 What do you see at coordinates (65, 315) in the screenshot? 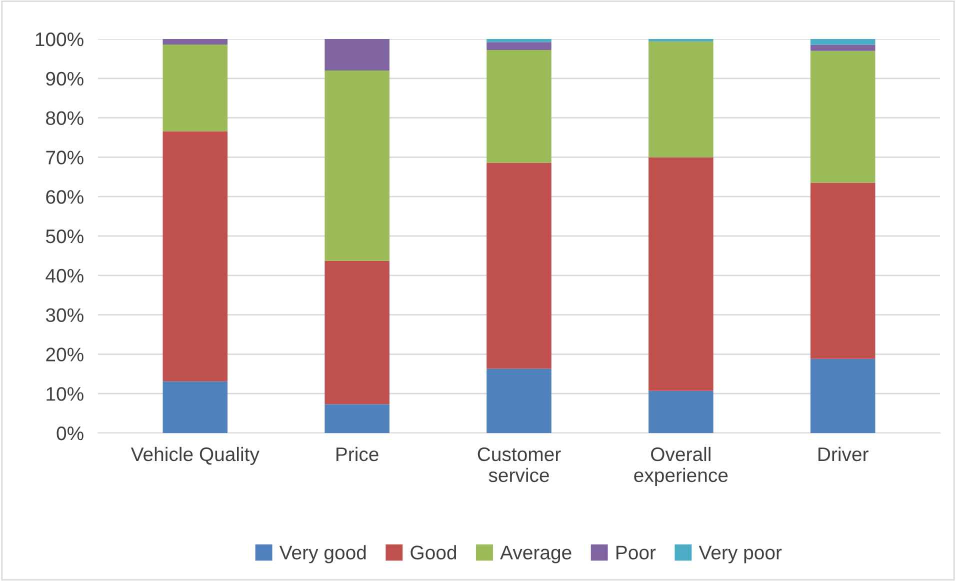
I see `y-tick-label: 30%` at bounding box center [65, 315].